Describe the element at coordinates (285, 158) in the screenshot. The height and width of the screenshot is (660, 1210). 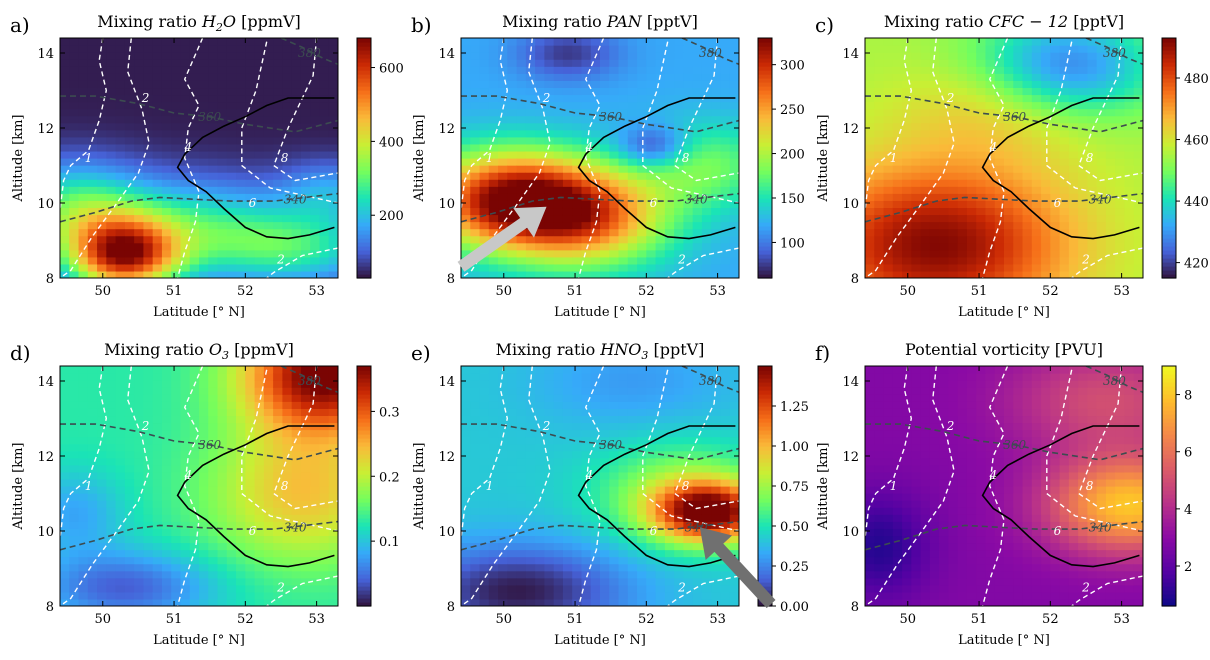
I see `pv-contour-label: 8` at that location.